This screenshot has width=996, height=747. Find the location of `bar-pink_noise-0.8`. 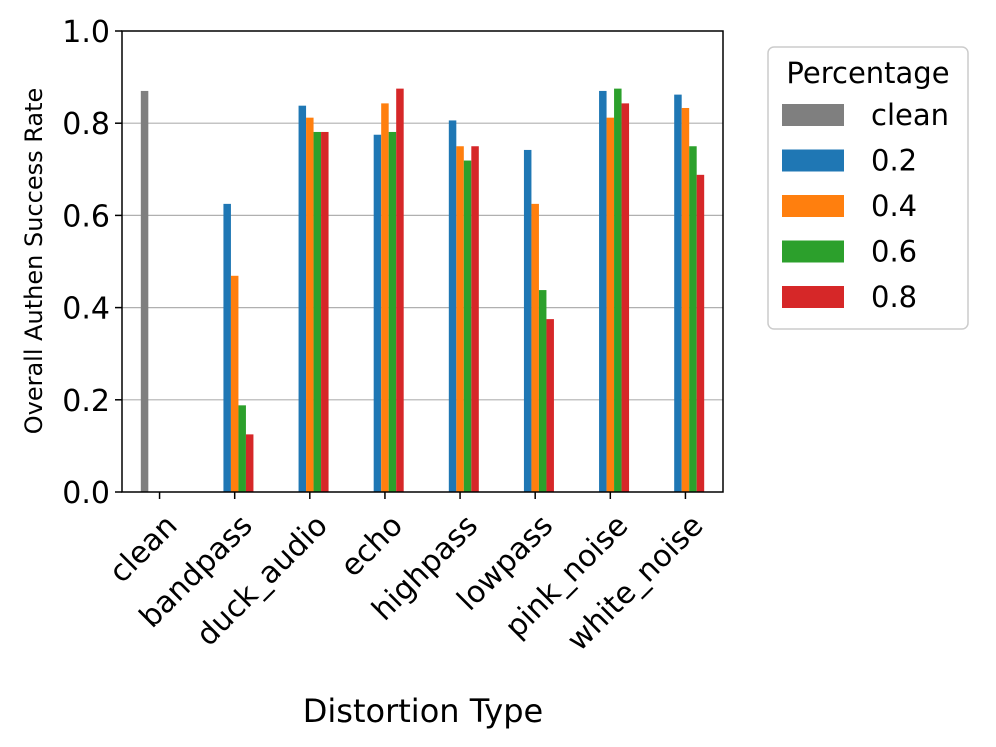

bar-pink_noise-0.8 is located at coordinates (625, 297).